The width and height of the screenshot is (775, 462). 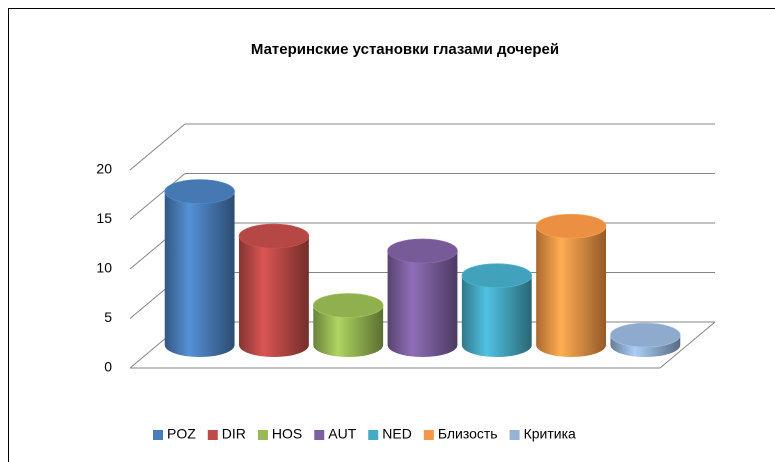 I want to click on y-tick-label: 10, so click(x=104, y=268).